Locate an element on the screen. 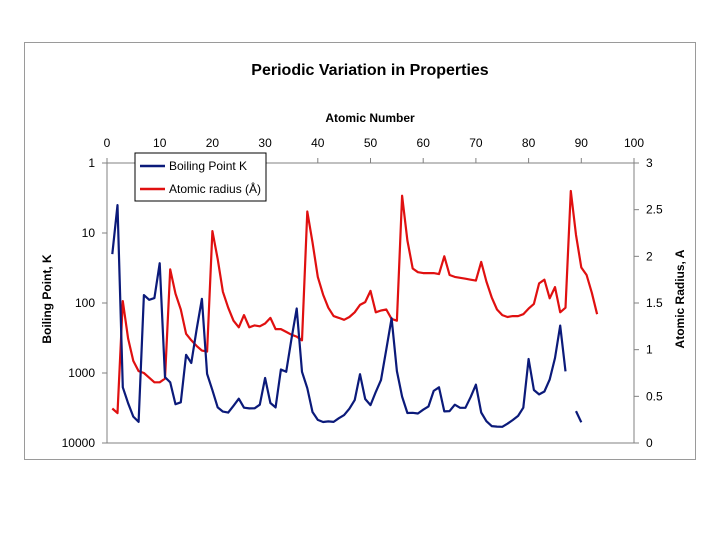  legend-box is located at coordinates (200, 177).